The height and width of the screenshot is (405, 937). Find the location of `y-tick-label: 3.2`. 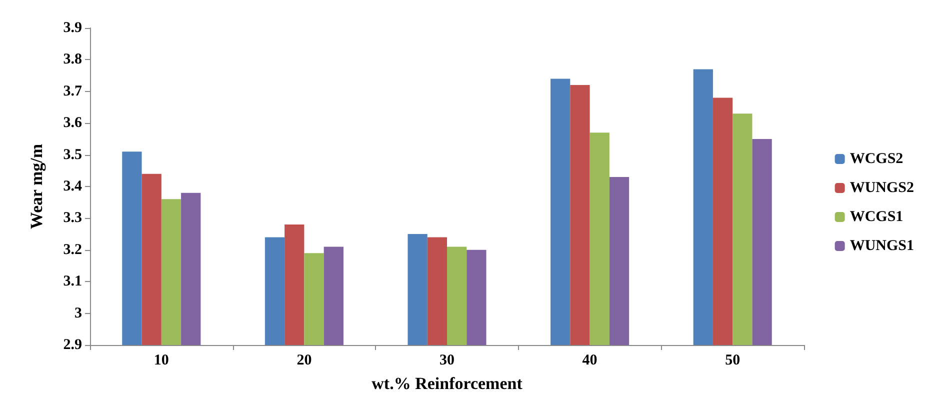

y-tick-label: 3.2 is located at coordinates (72, 250).